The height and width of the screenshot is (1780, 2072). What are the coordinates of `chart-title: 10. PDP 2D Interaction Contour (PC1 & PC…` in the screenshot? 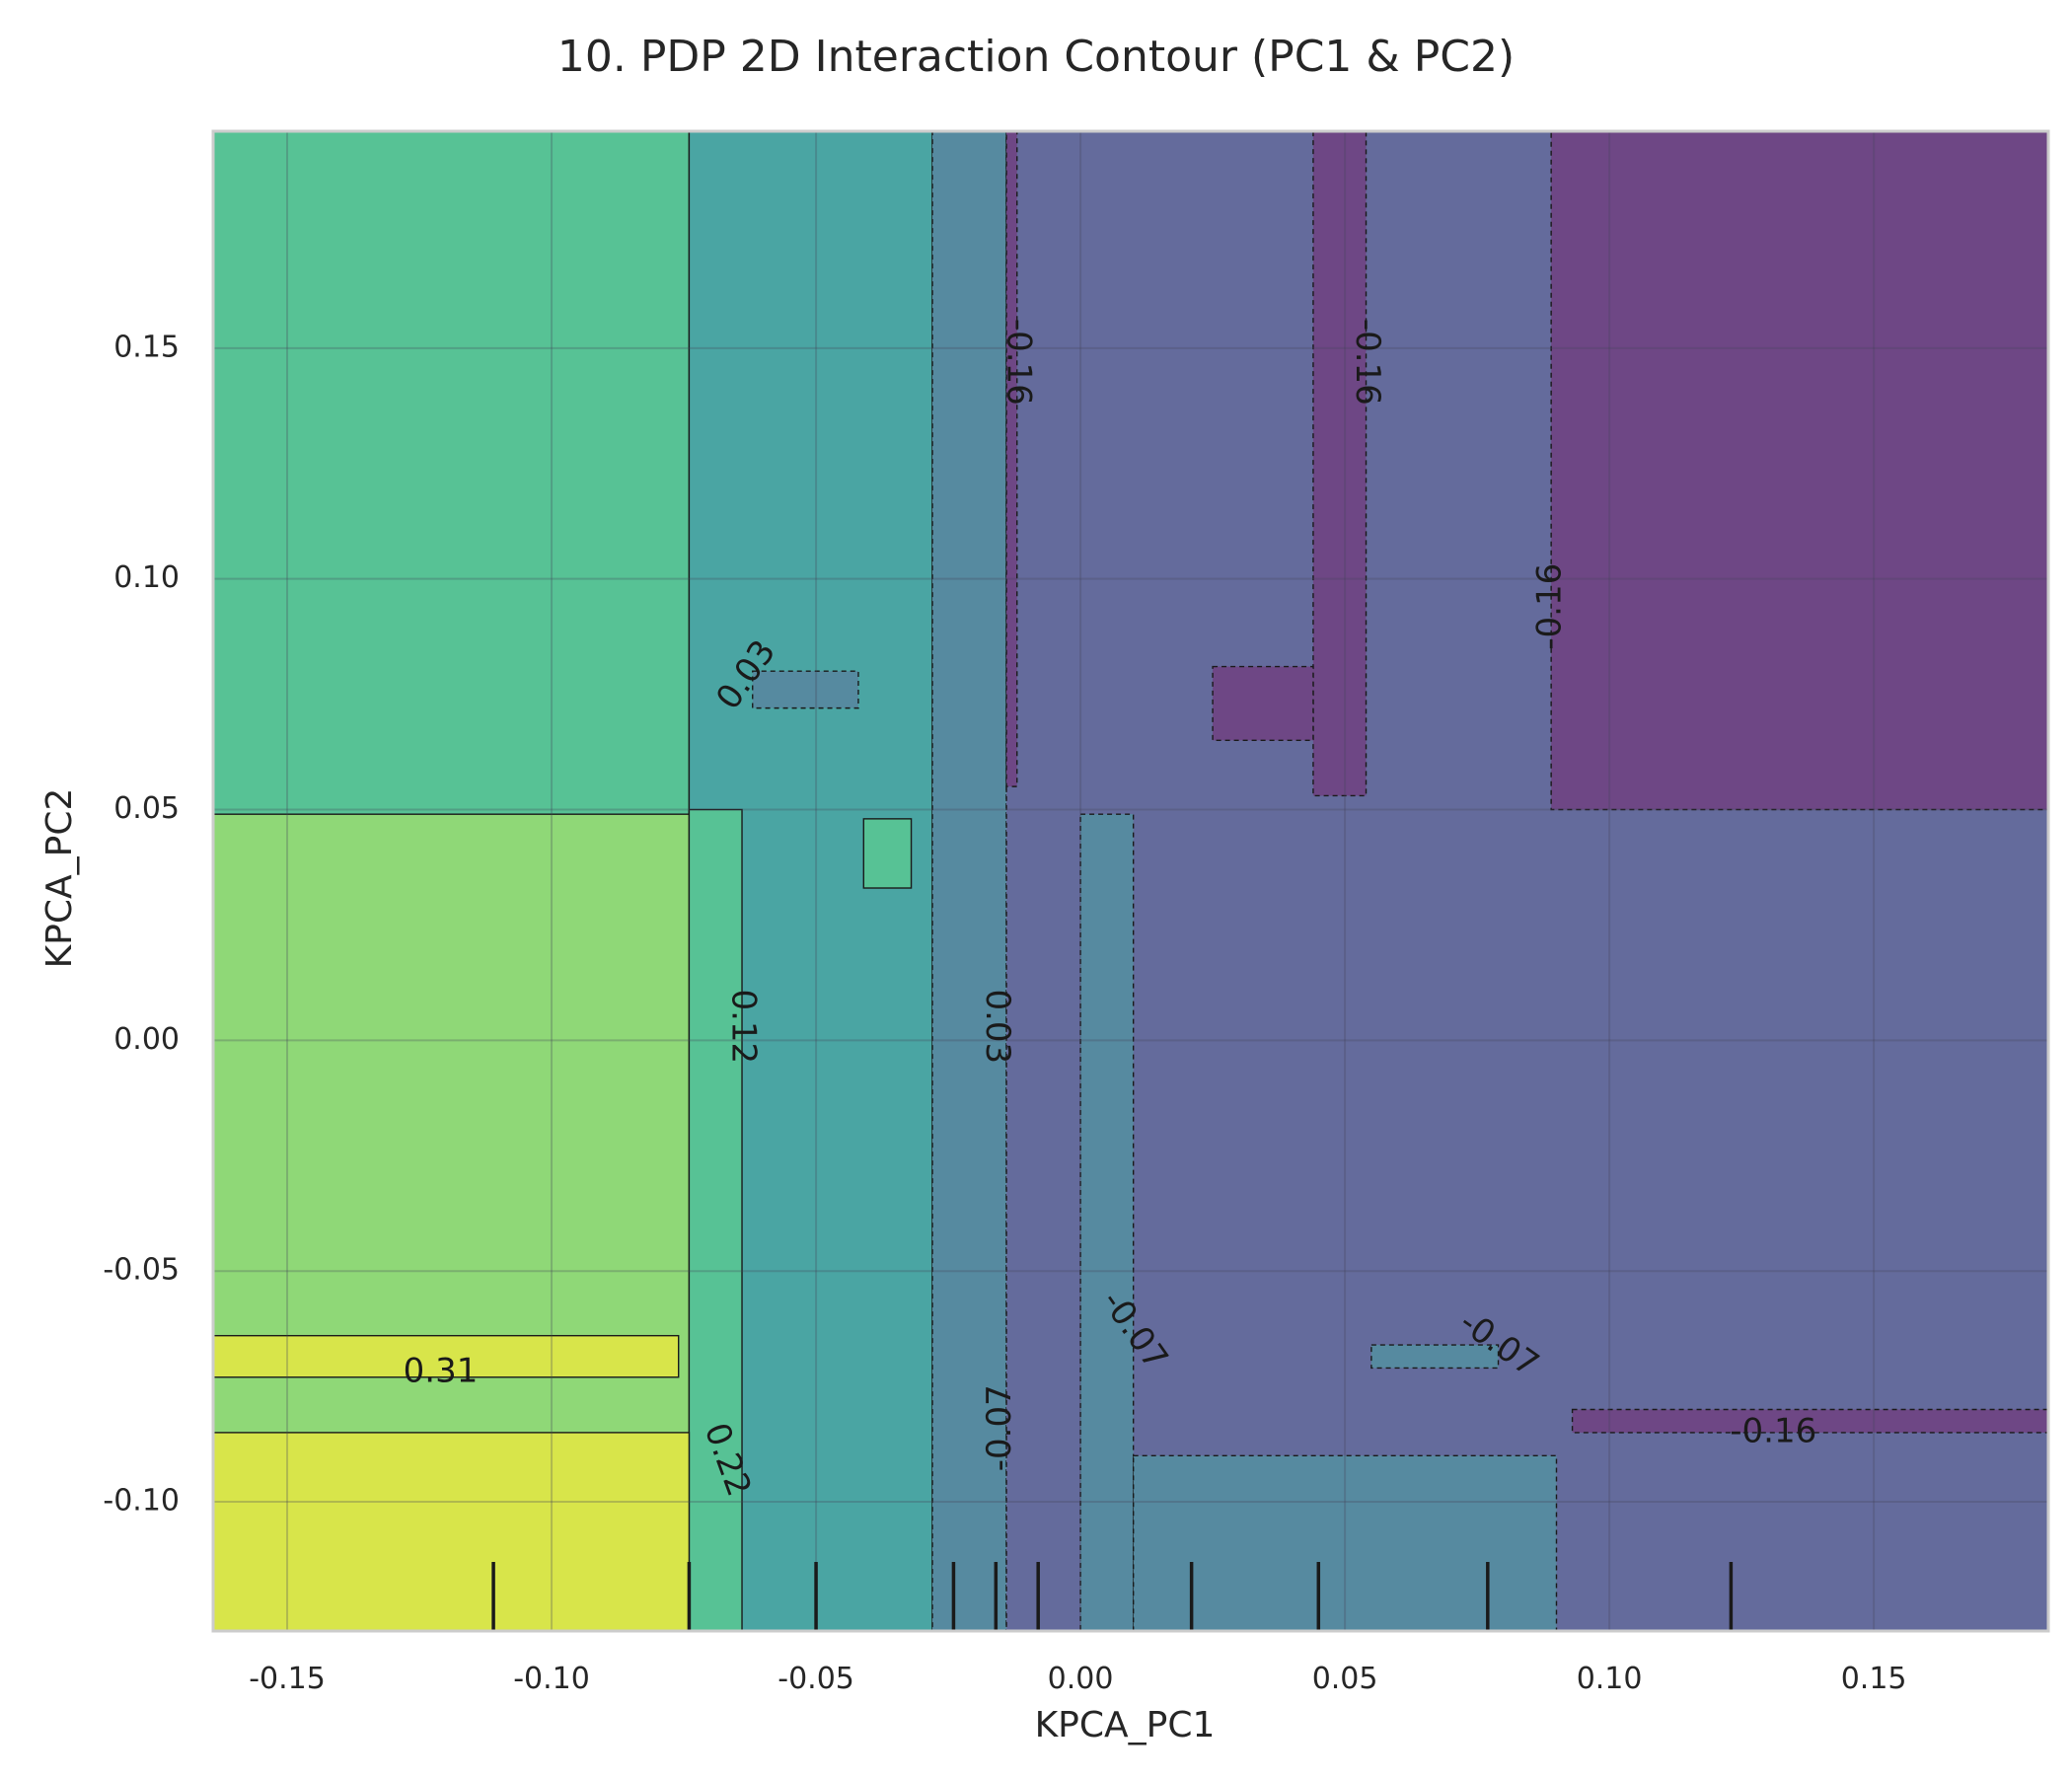 It's located at (1036, 57).